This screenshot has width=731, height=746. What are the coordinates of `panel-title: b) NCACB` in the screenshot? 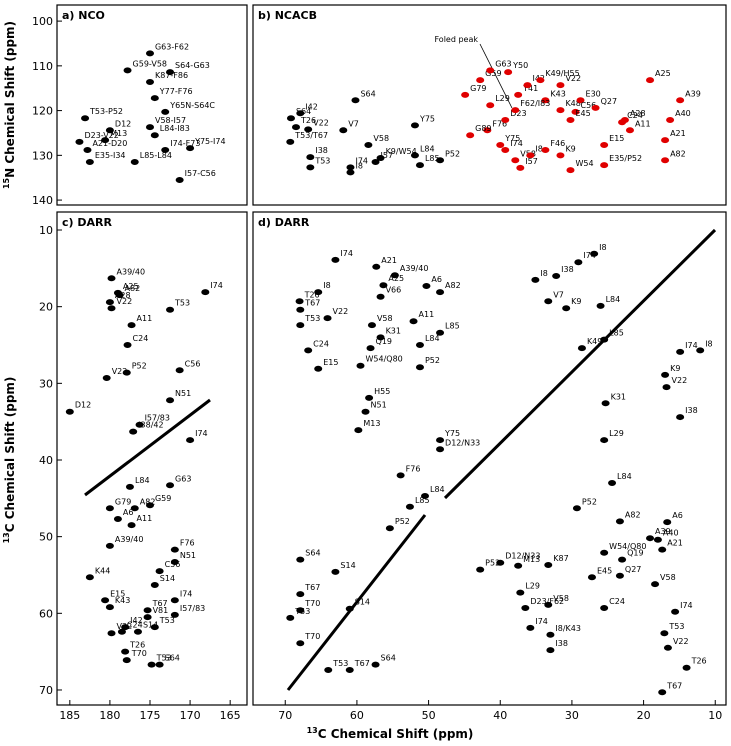 It's located at (287, 15).